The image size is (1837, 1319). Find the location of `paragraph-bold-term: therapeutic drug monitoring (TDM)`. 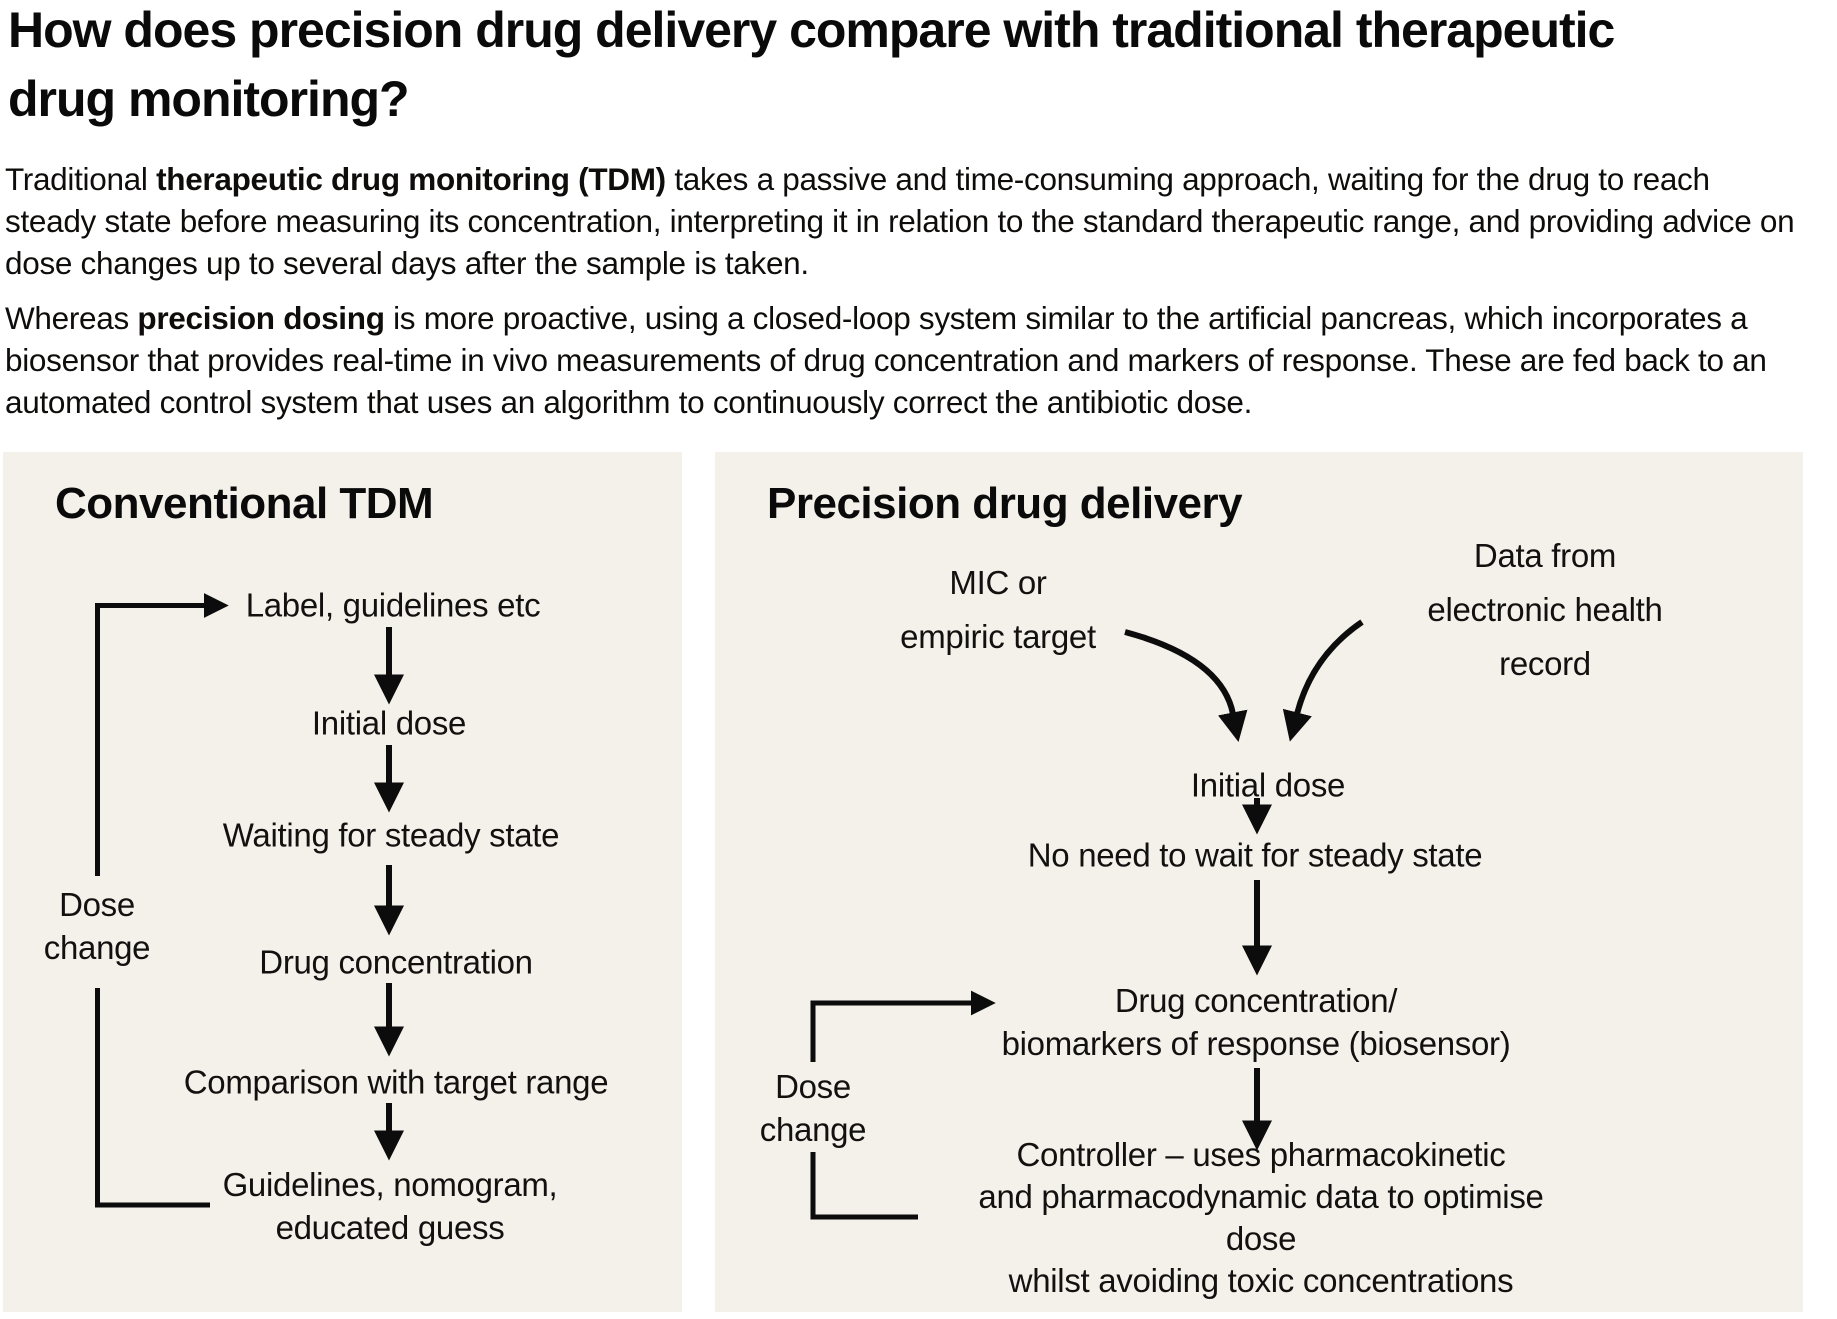

paragraph-bold-term: therapeutic drug monitoring (TDM) is located at coordinates (411, 179).